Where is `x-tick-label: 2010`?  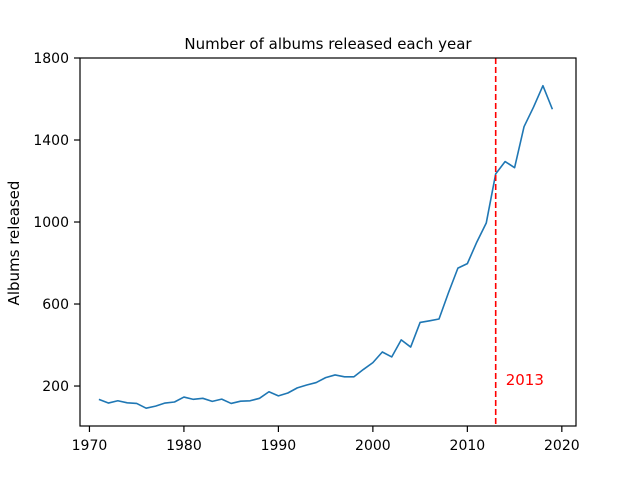
x-tick-label: 2010 is located at coordinates (468, 446).